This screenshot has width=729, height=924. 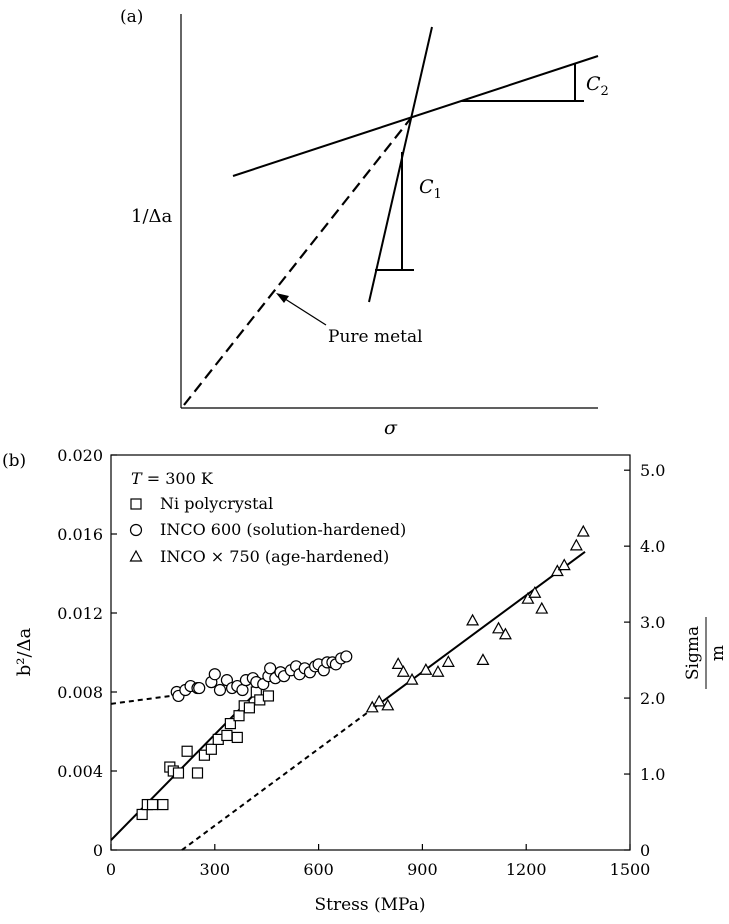 I want to click on legend-marker-triangle, so click(x=136, y=555).